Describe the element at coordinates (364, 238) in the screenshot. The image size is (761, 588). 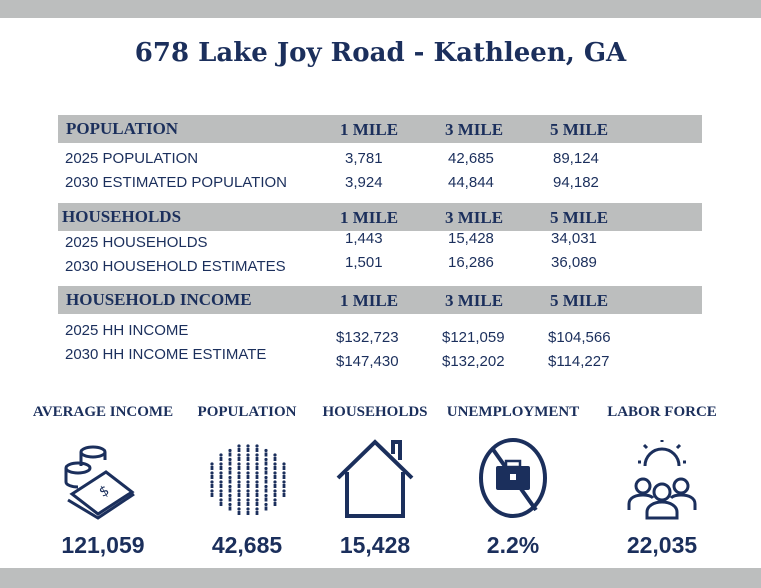
I see `row-value: 1,443` at that location.